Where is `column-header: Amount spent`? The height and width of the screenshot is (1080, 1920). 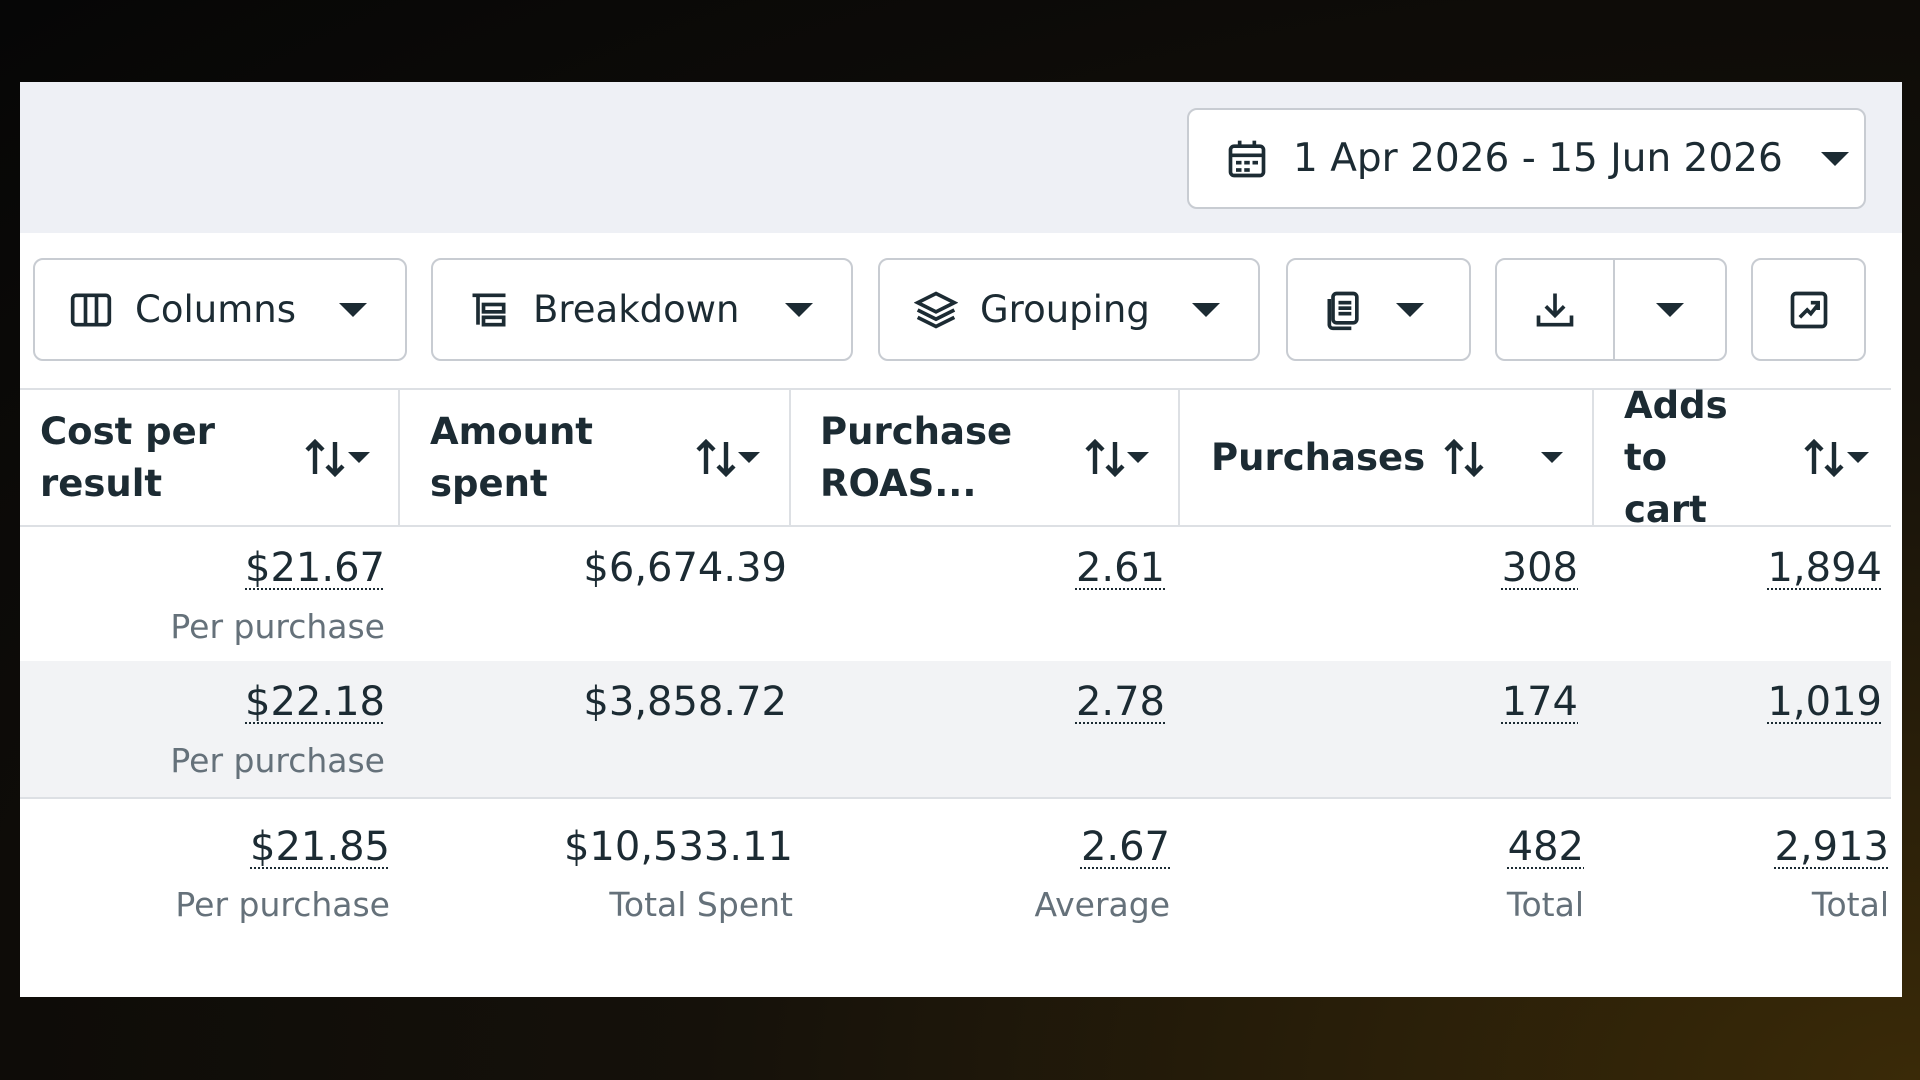
column-header: Amount spent is located at coordinates (530, 457).